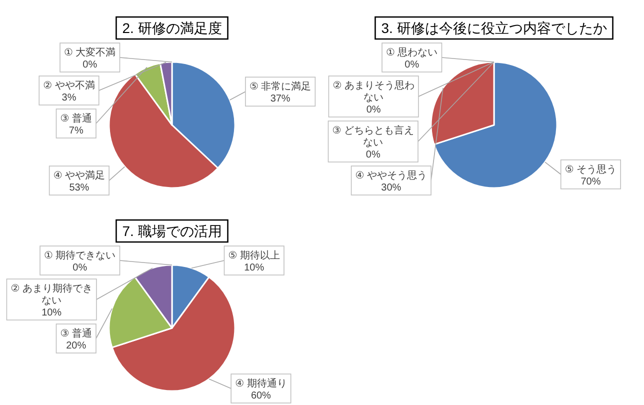 The image size is (644, 405). I want to click on data-label: 53%, so click(79, 188).